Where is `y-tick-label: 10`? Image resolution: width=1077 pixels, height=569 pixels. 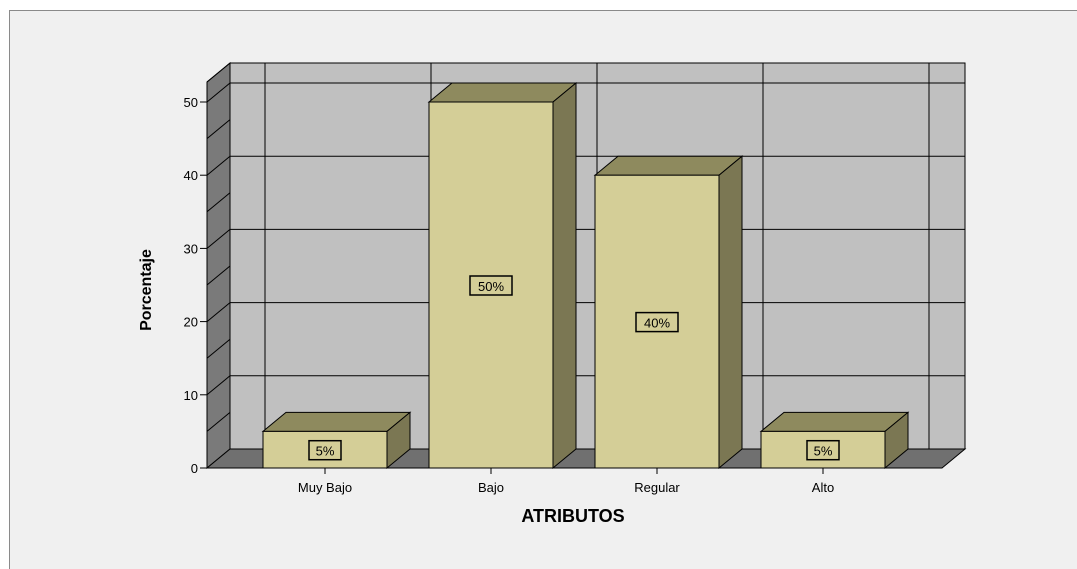 y-tick-label: 10 is located at coordinates (191, 395).